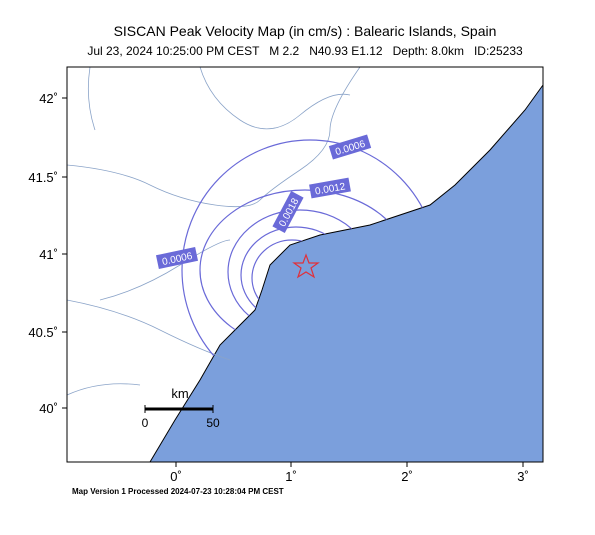  Describe the element at coordinates (145, 423) in the screenshot. I see `scale-label: 0` at that location.